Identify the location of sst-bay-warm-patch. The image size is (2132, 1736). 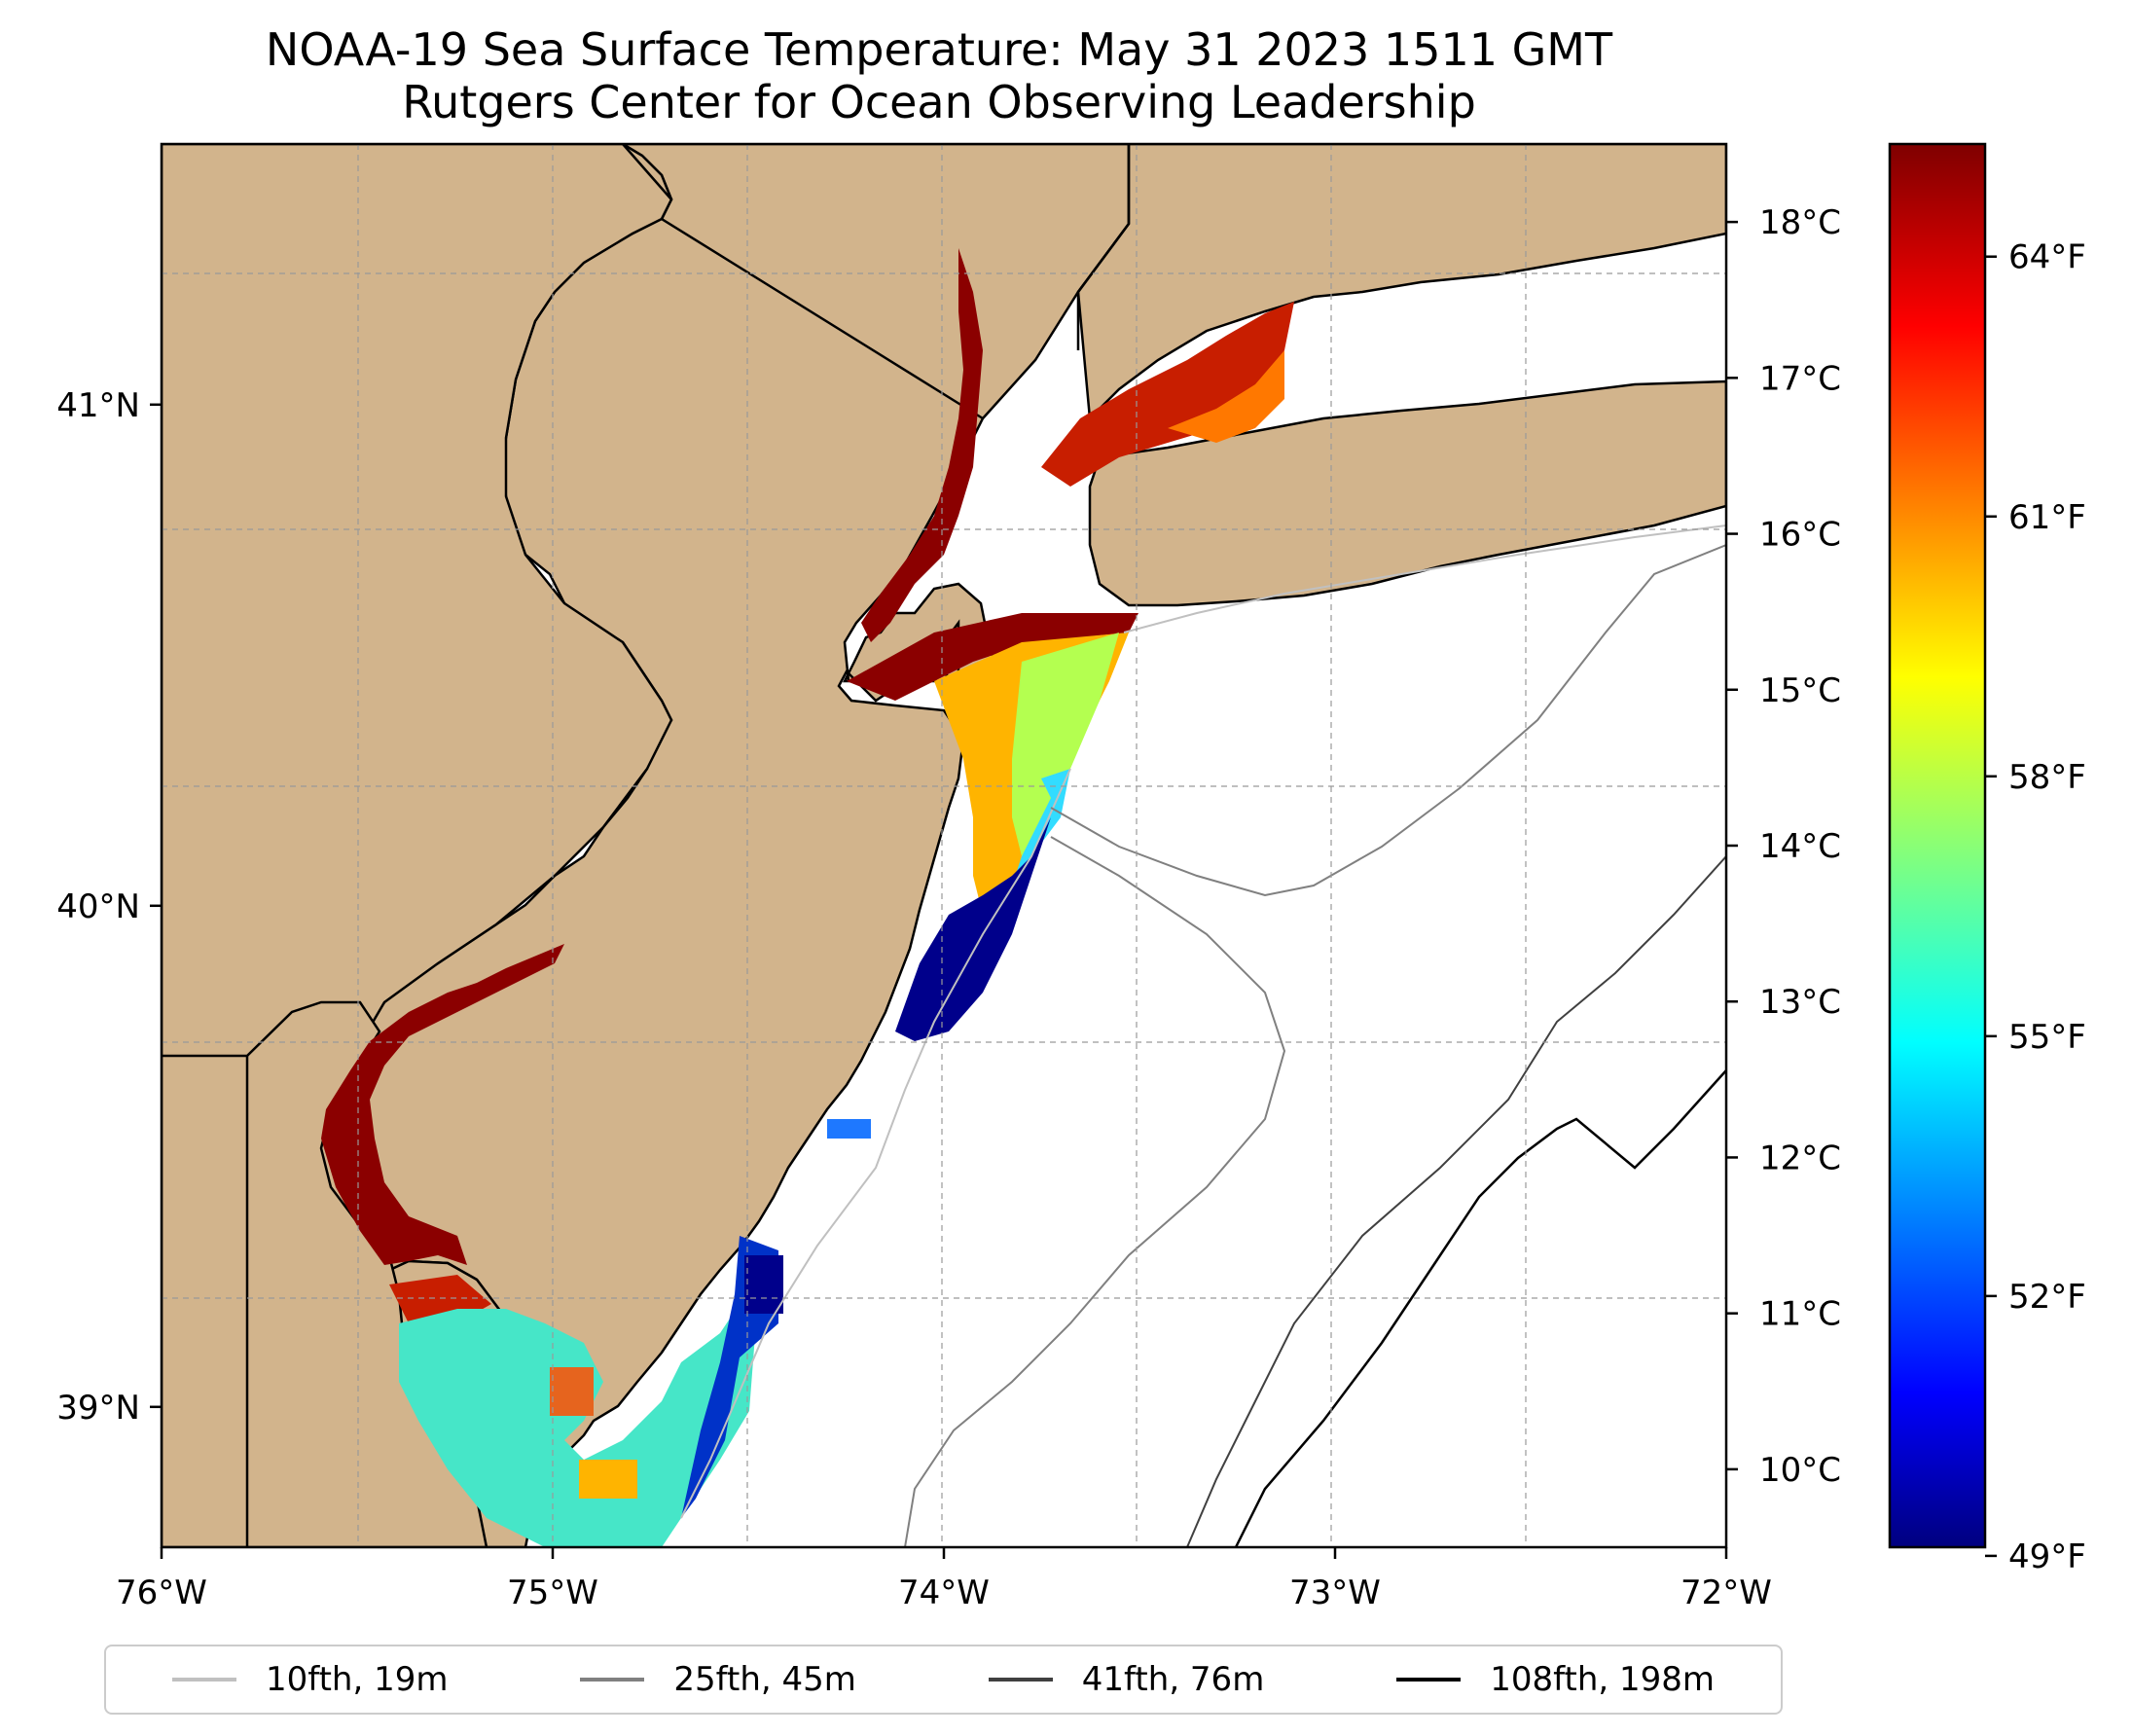
(572, 1392).